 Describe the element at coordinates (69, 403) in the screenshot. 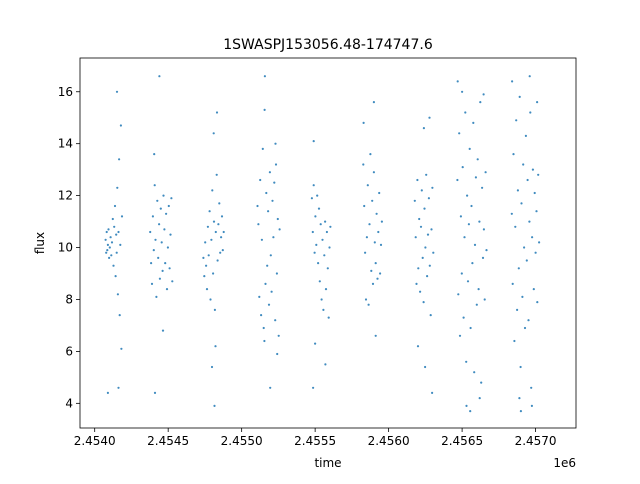

I see `y-tick-label: 4` at that location.